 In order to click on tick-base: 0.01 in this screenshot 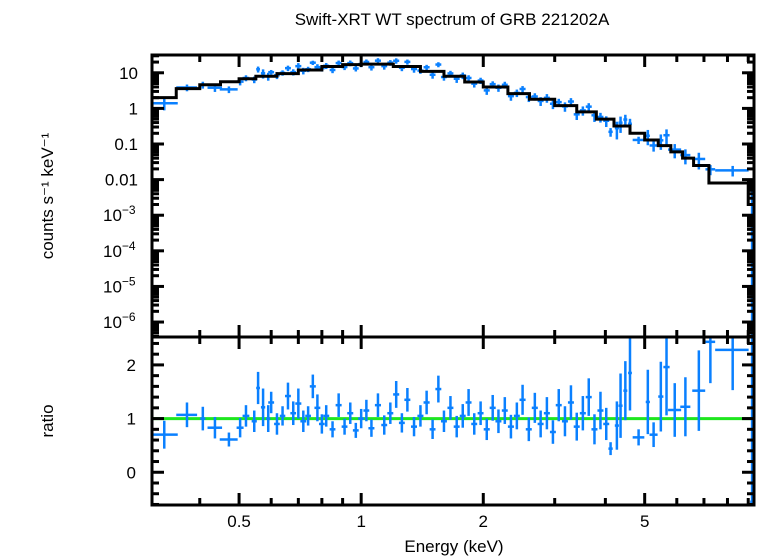, I will do `click(121, 180)`.